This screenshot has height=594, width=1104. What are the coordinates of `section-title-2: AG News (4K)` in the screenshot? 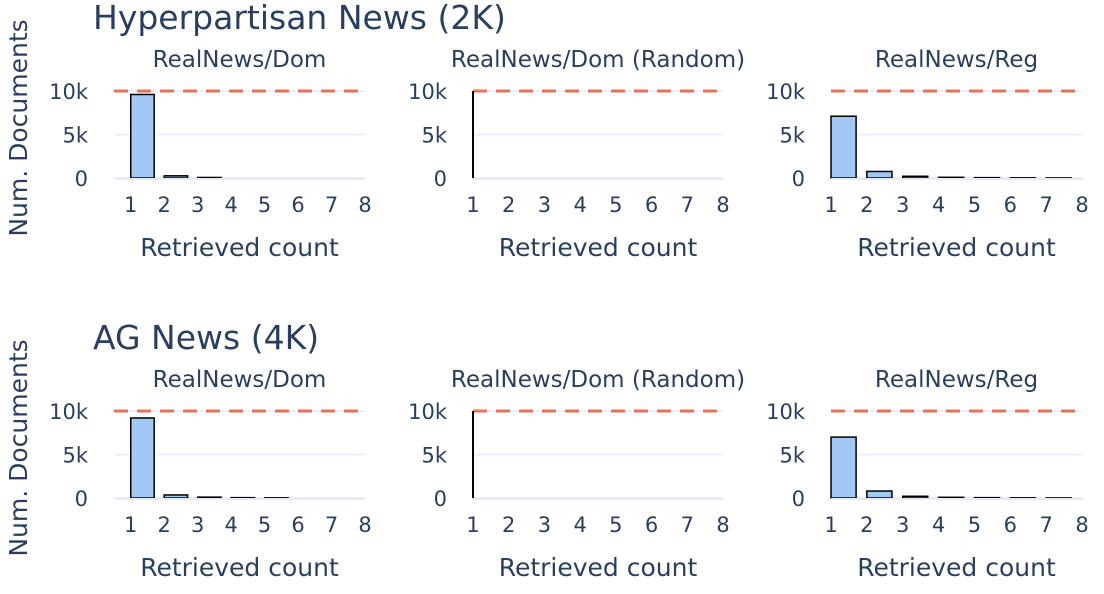 It's located at (206, 337).